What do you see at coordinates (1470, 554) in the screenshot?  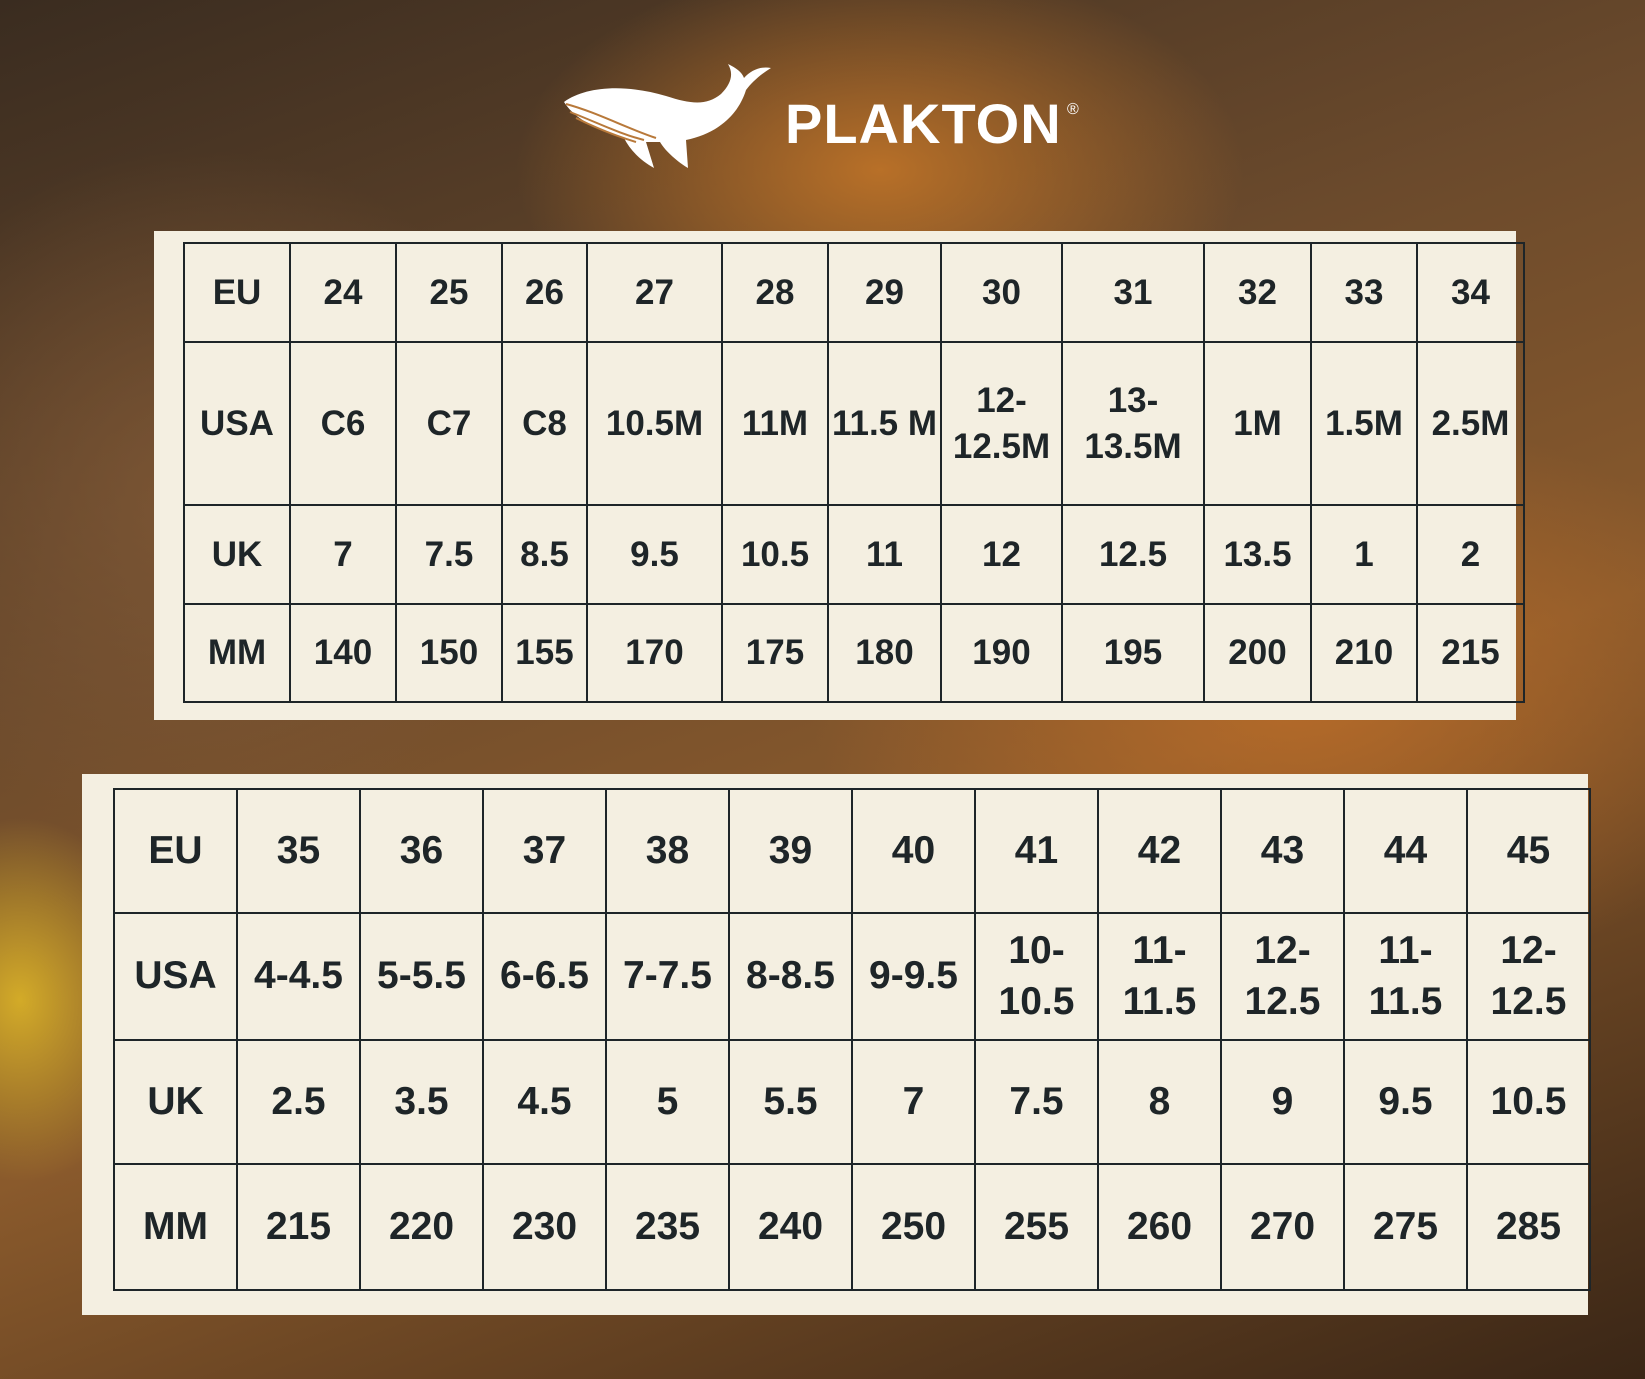 I see `size-cell: 2` at bounding box center [1470, 554].